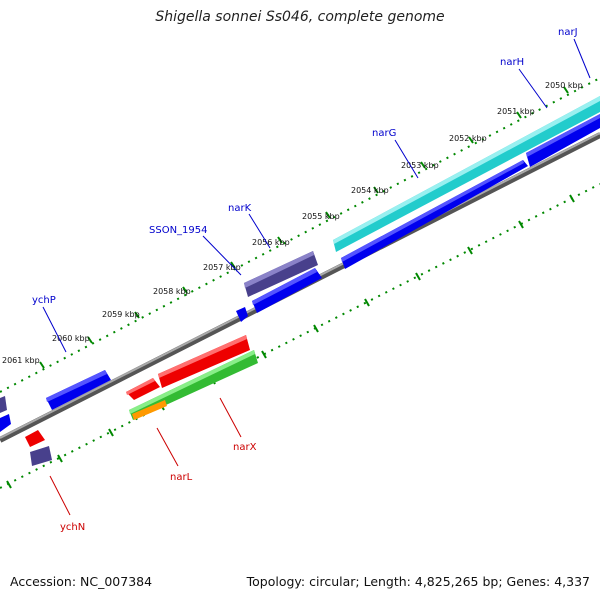  What do you see at coordinates (516, 111) in the screenshot?
I see `tick-label: 2051 kbp` at bounding box center [516, 111].